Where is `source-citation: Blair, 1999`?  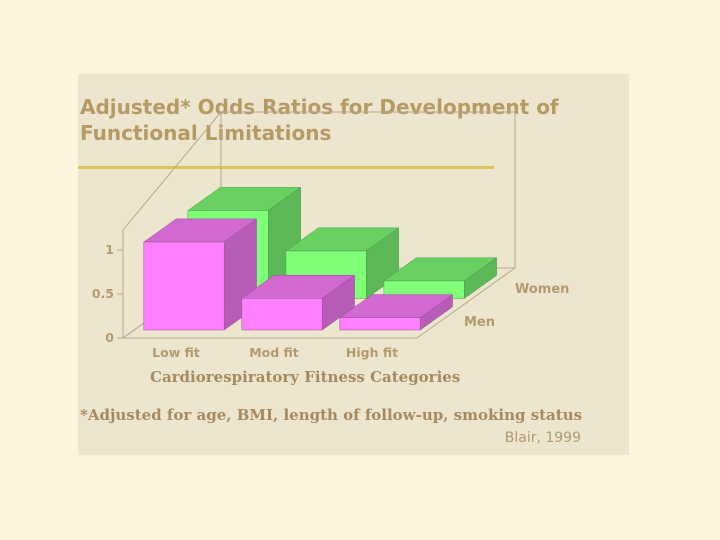
source-citation: Blair, 1999 is located at coordinates (542, 438).